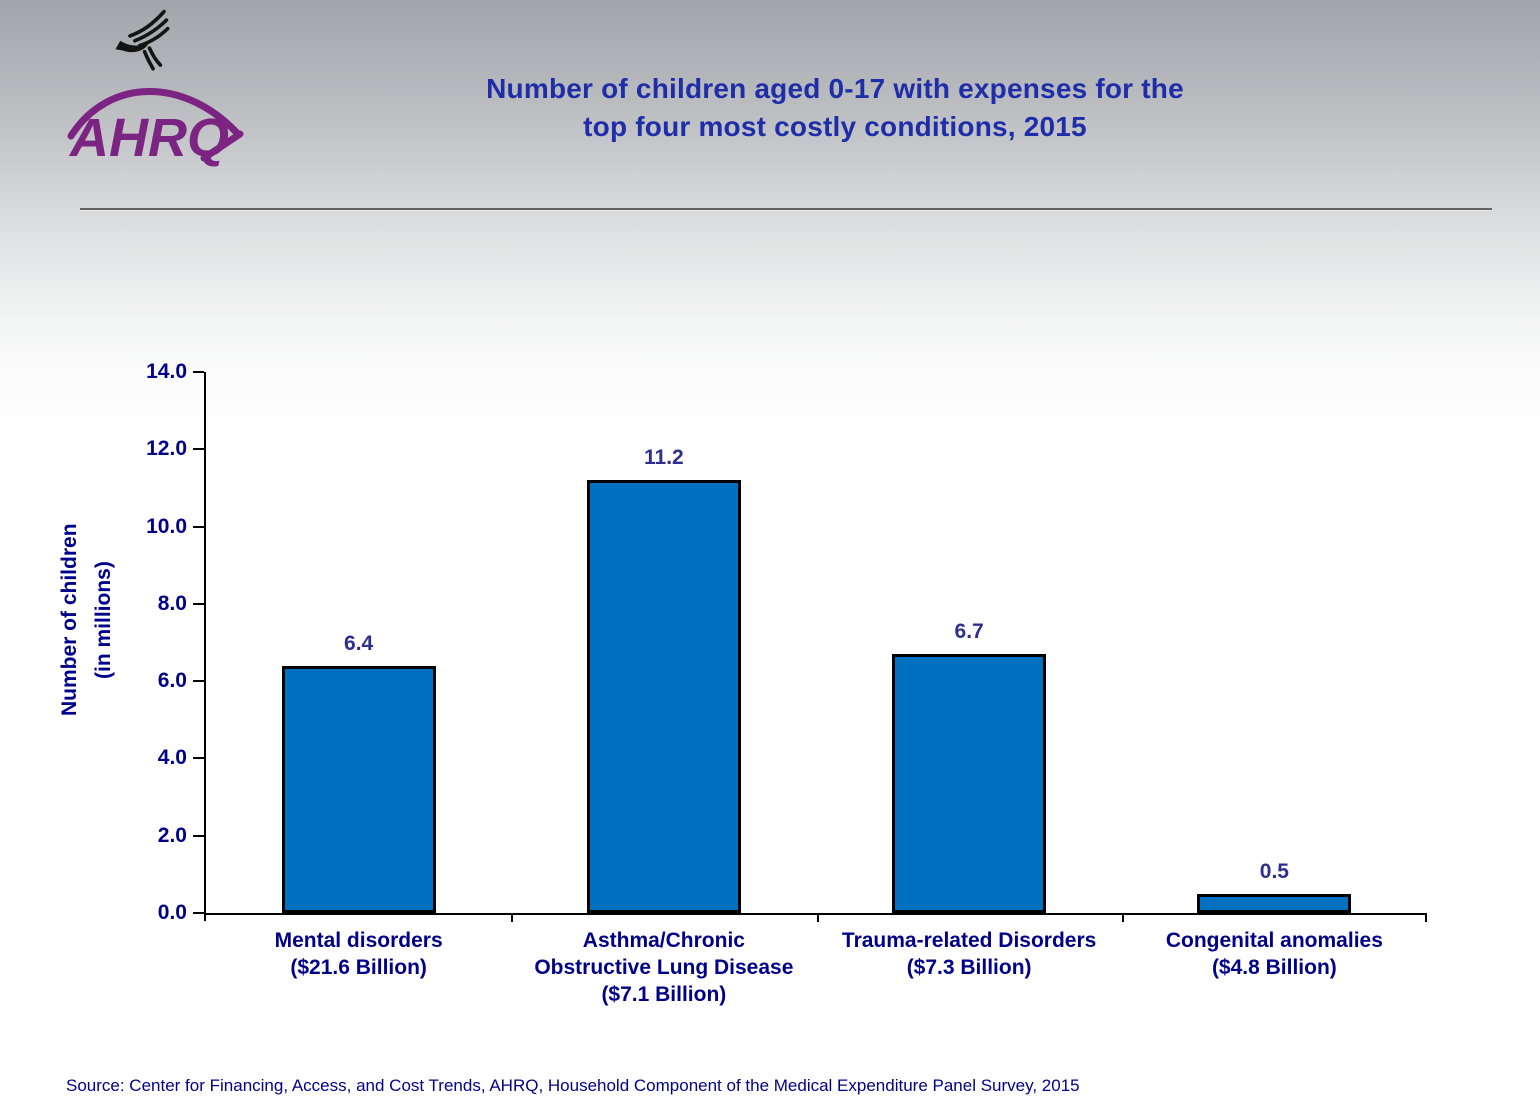 Image resolution: width=1540 pixels, height=1118 pixels. Describe the element at coordinates (91, 620) in the screenshot. I see `y-axis-title: Number of children (in millions)` at that location.